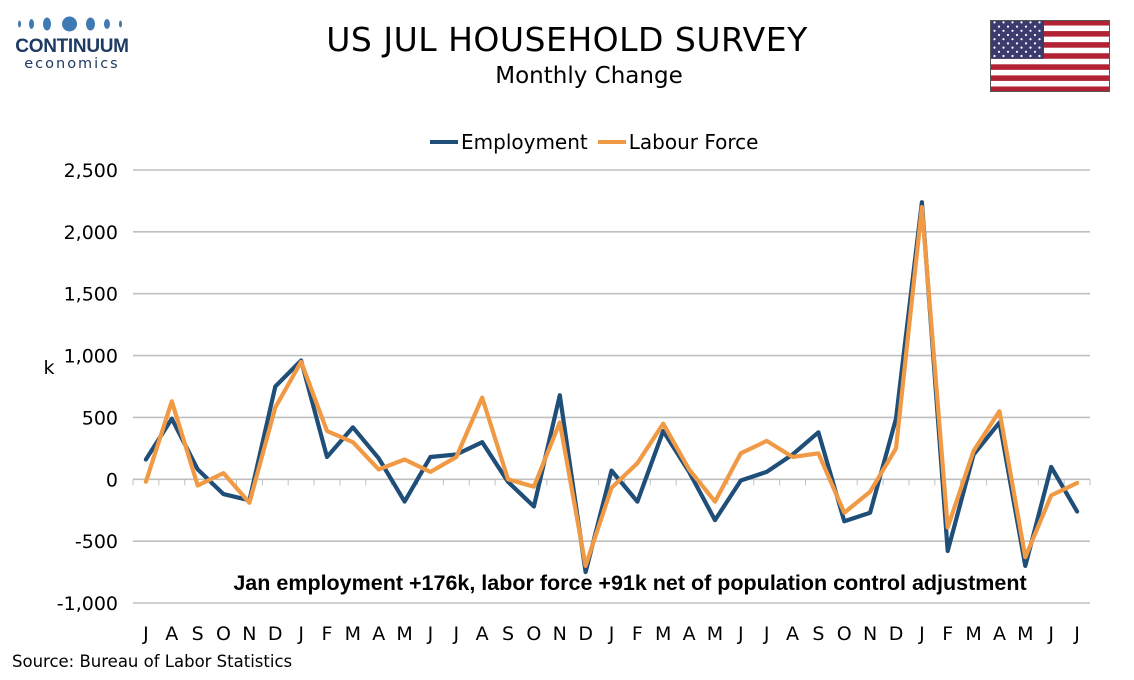  What do you see at coordinates (91, 295) in the screenshot?
I see `y-tick-label: 1,500` at bounding box center [91, 295].